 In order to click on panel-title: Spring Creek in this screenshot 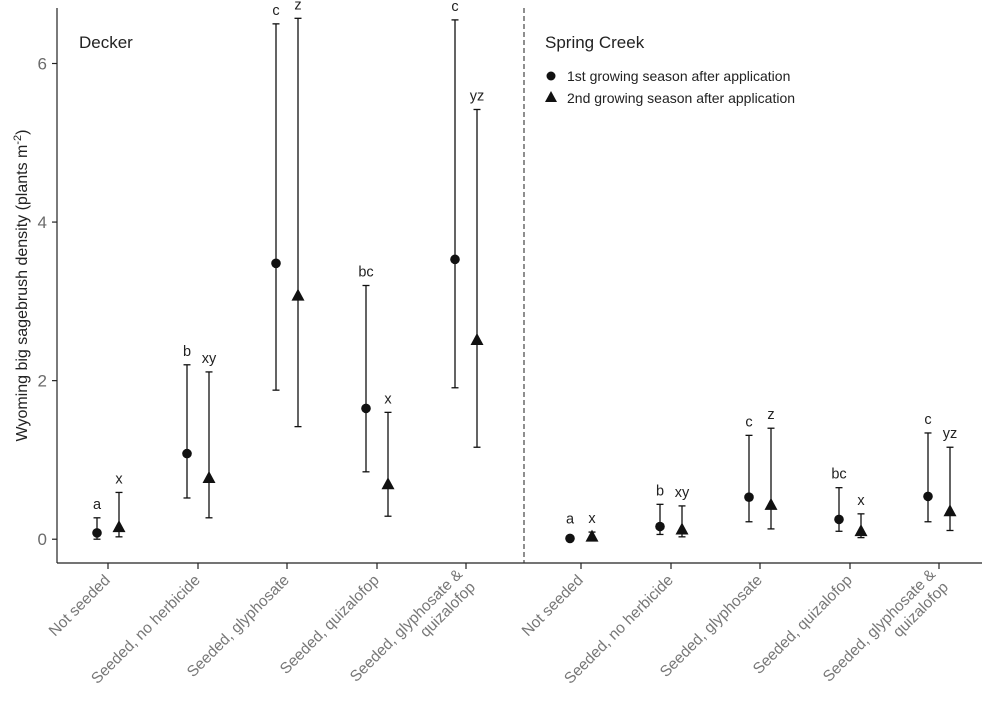, I will do `click(595, 42)`.